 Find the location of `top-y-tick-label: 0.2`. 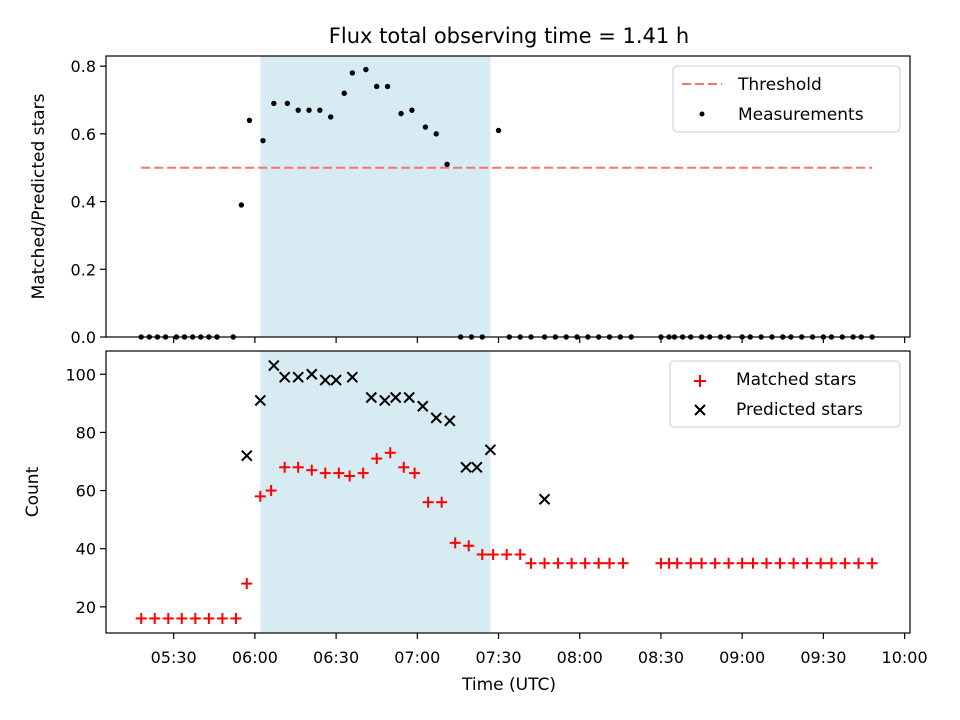

top-y-tick-label: 0.2 is located at coordinates (83, 269).